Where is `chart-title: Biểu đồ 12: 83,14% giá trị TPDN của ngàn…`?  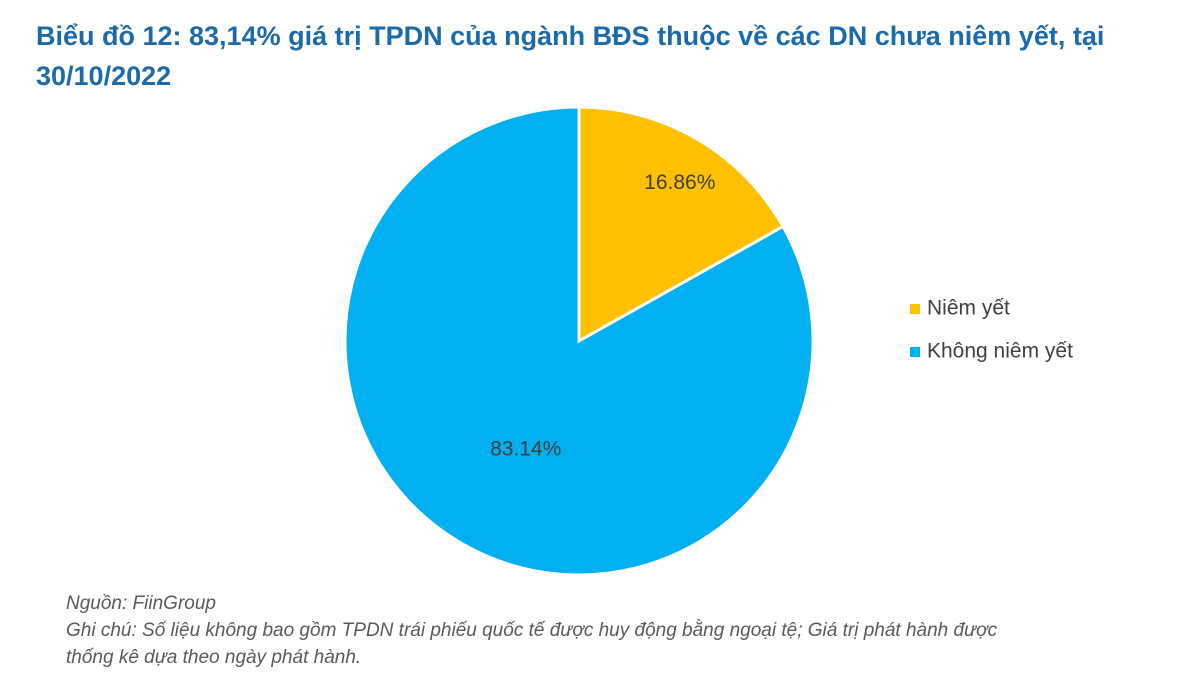 chart-title: Biểu đồ 12: 83,14% giá trị TPDN của ngàn… is located at coordinates (570, 56).